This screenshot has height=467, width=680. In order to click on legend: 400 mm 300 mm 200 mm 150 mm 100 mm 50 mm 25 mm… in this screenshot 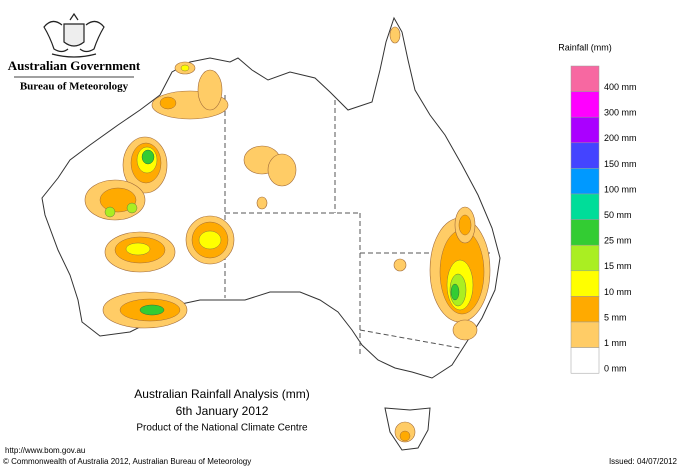, I will do `click(603, 219)`.